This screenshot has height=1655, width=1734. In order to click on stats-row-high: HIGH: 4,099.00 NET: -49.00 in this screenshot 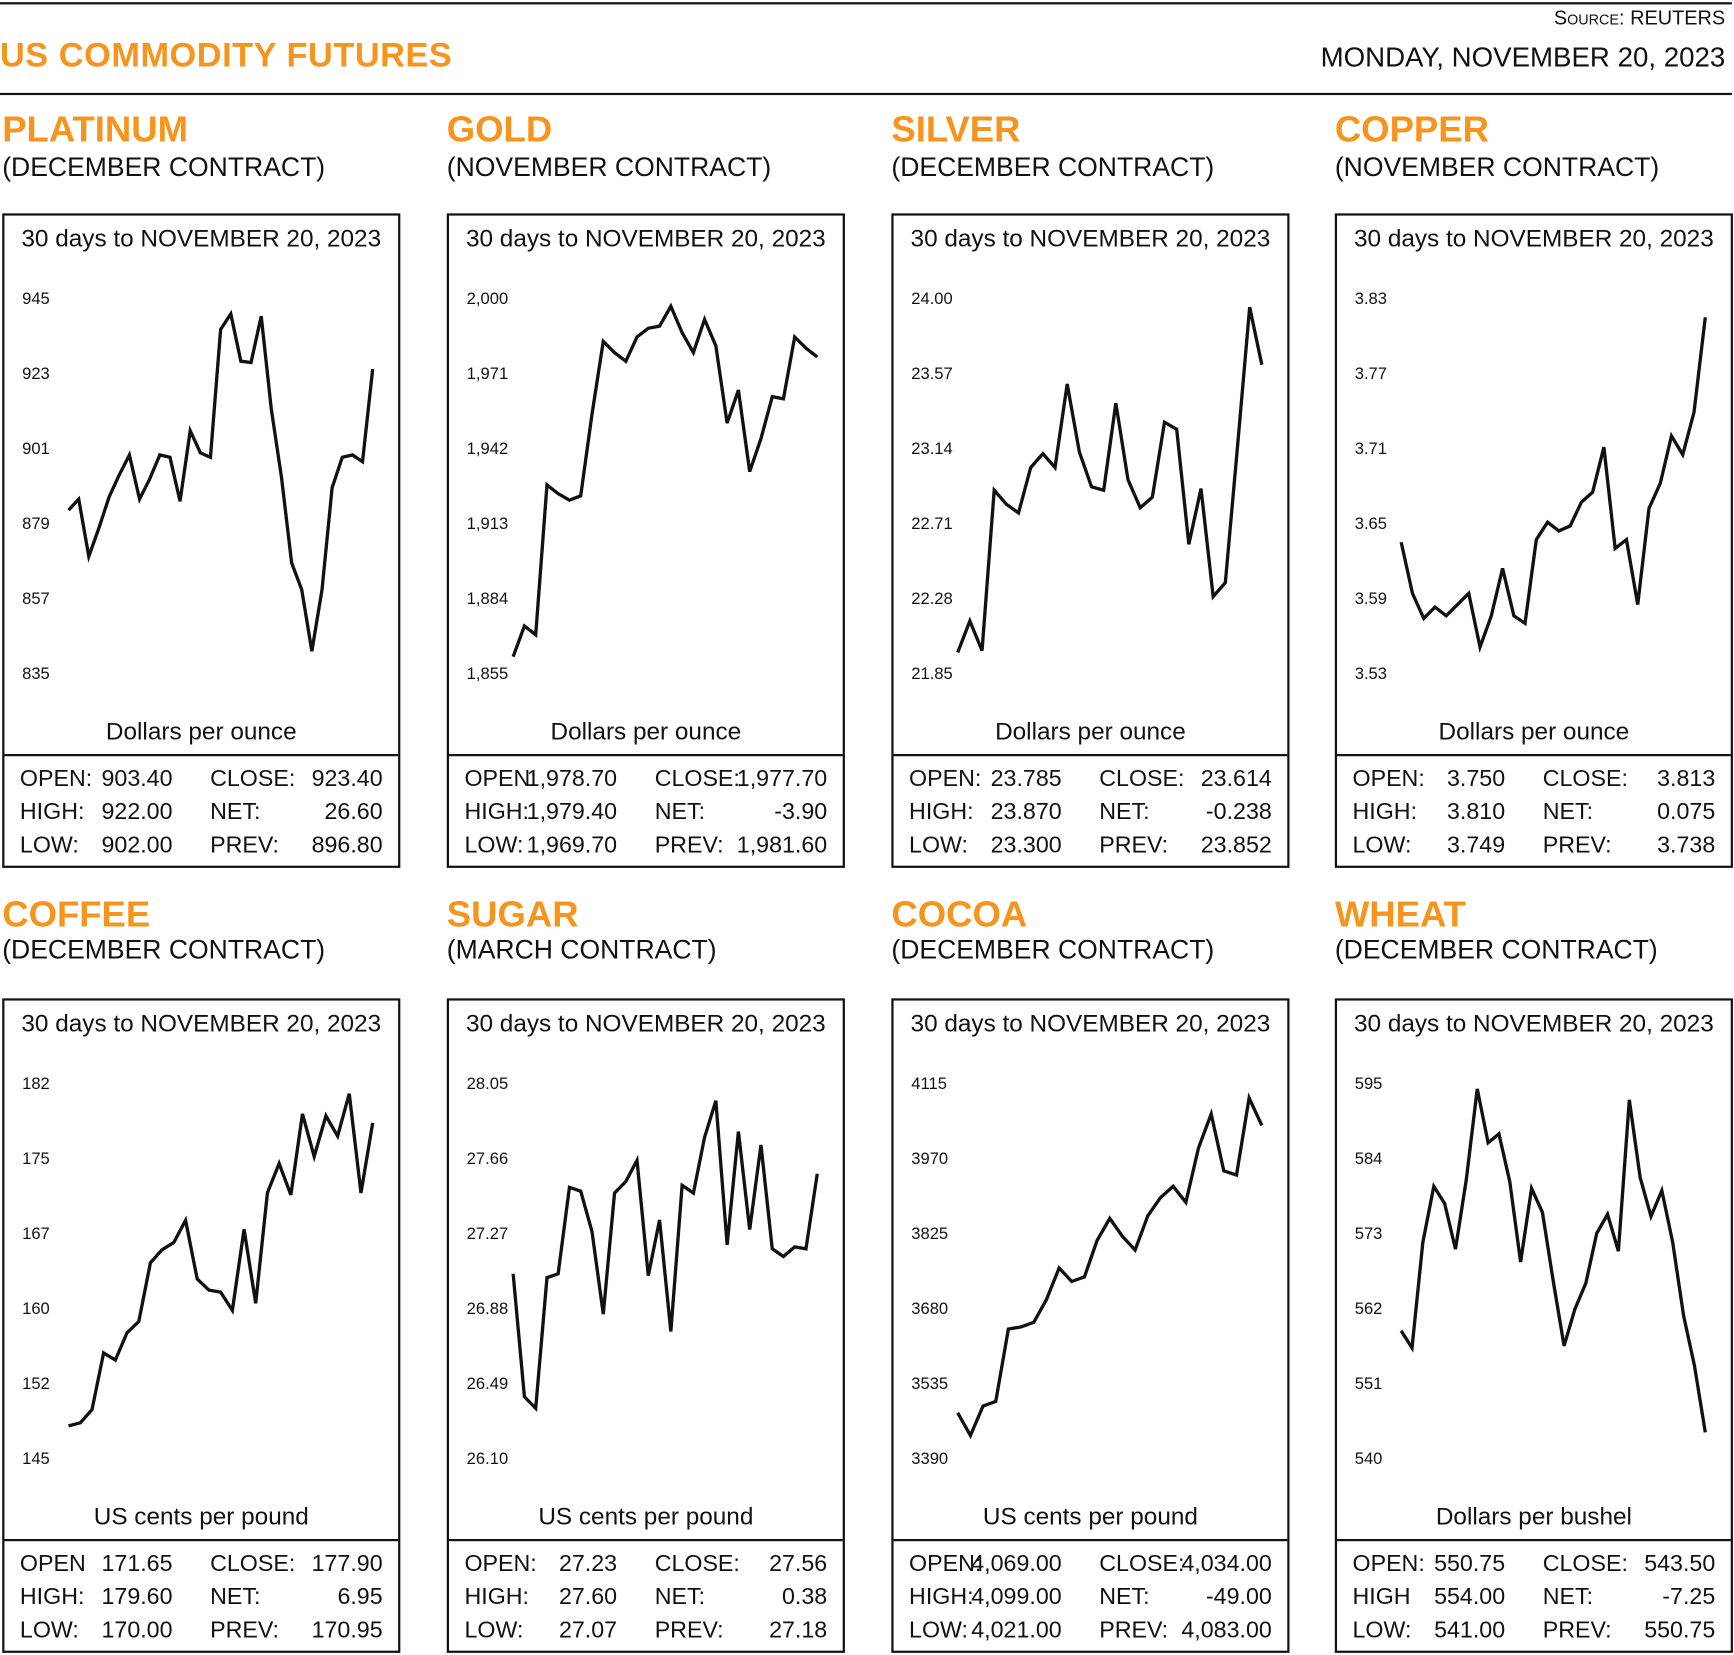, I will do `click(1091, 1598)`.